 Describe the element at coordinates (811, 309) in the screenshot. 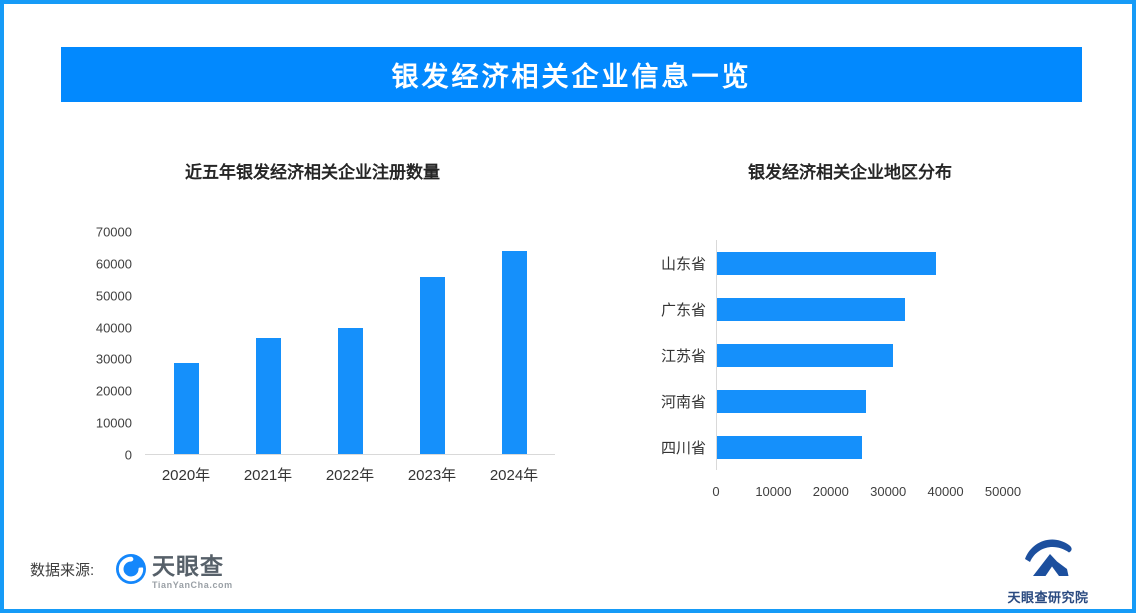

I see `bar-广东省` at that location.